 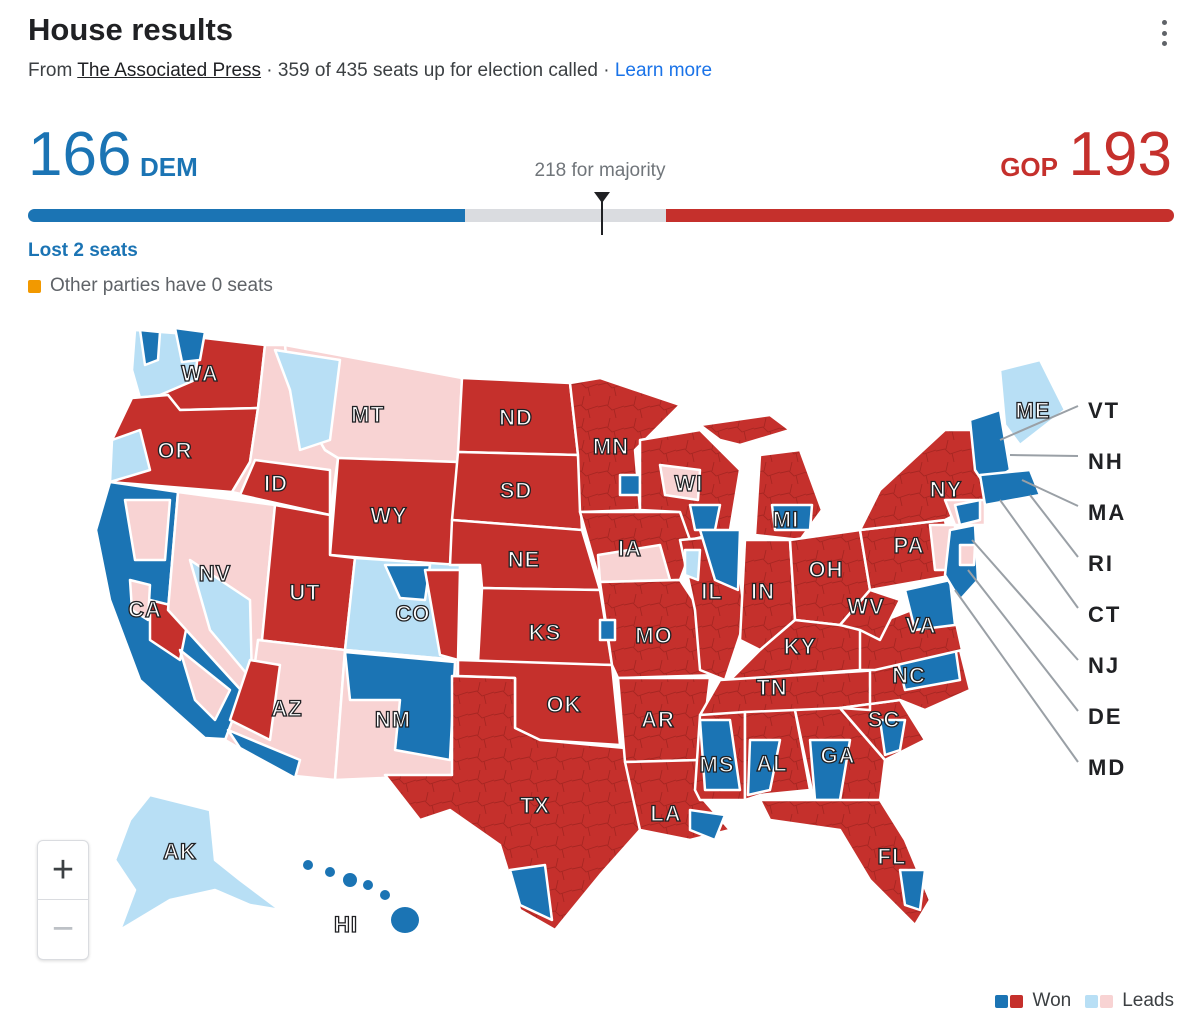 What do you see at coordinates (1164, 33) in the screenshot?
I see `more-options-icon` at bounding box center [1164, 33].